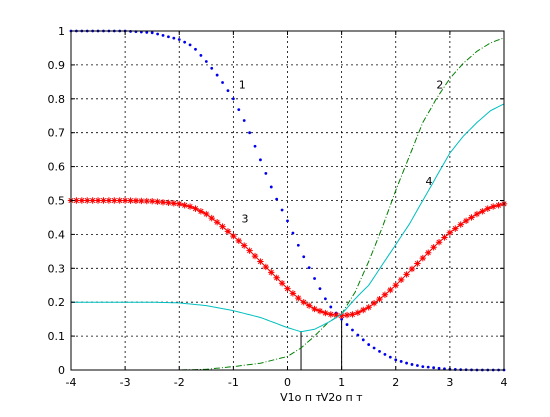  Describe the element at coordinates (61, 370) in the screenshot. I see `y-tick-label: 0` at that location.